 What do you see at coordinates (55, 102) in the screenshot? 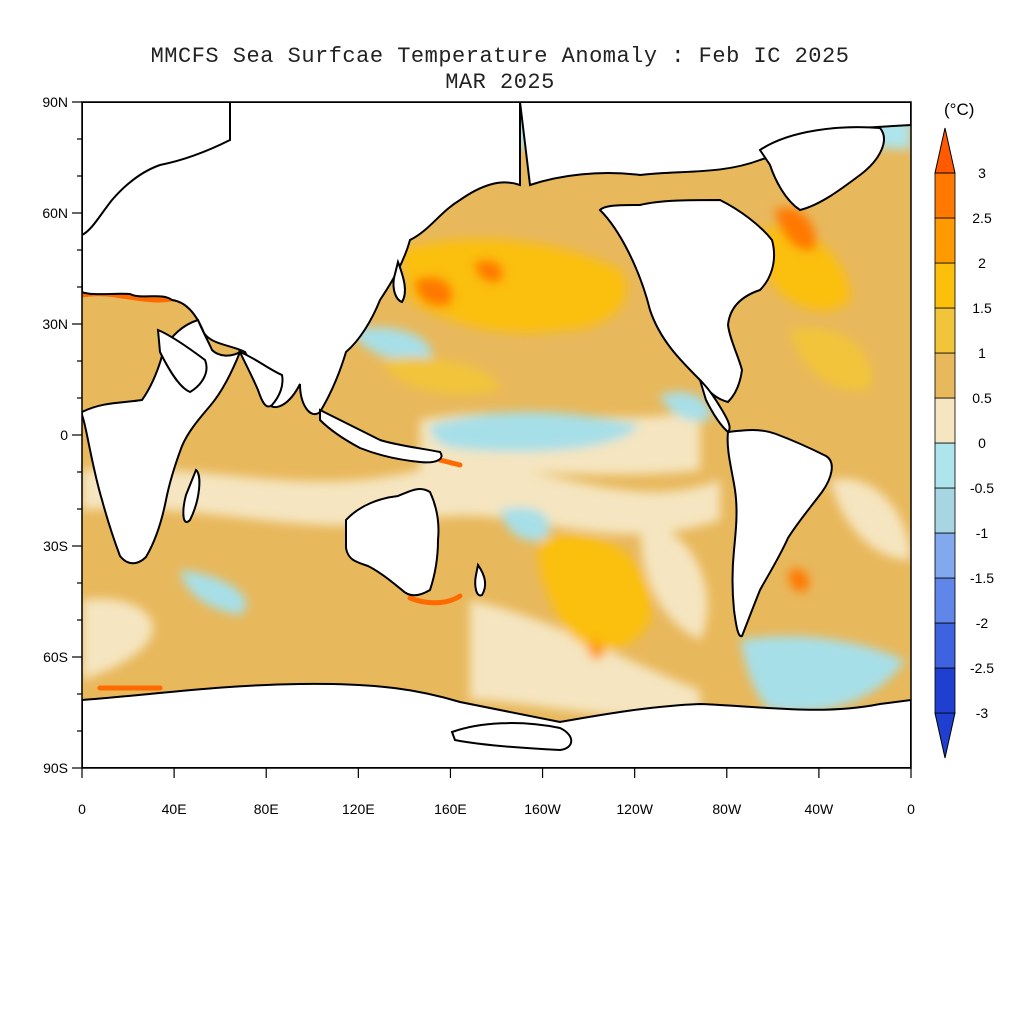
I see `lat-tick-label: 90N` at bounding box center [55, 102].